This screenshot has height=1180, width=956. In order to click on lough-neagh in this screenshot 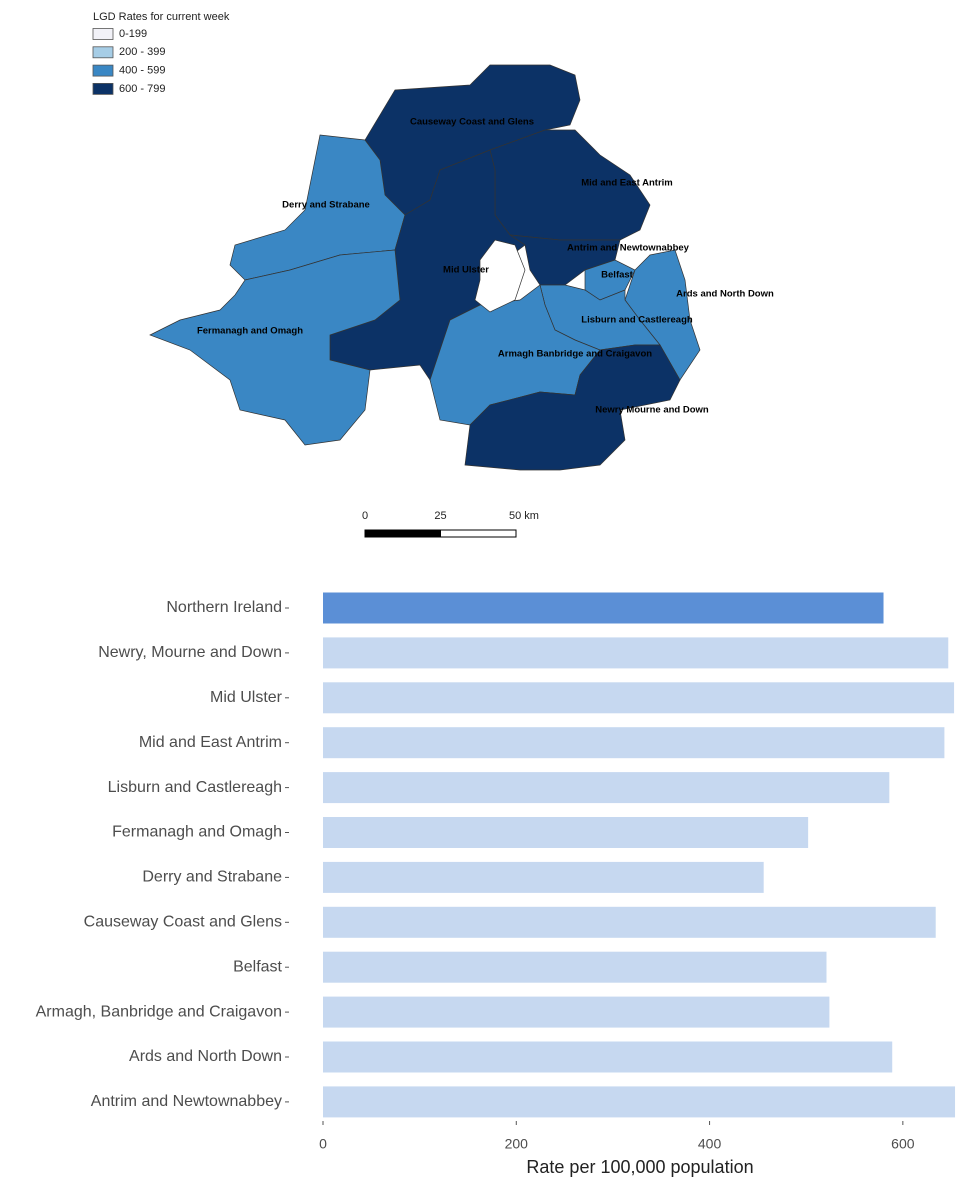, I will do `click(500, 276)`.